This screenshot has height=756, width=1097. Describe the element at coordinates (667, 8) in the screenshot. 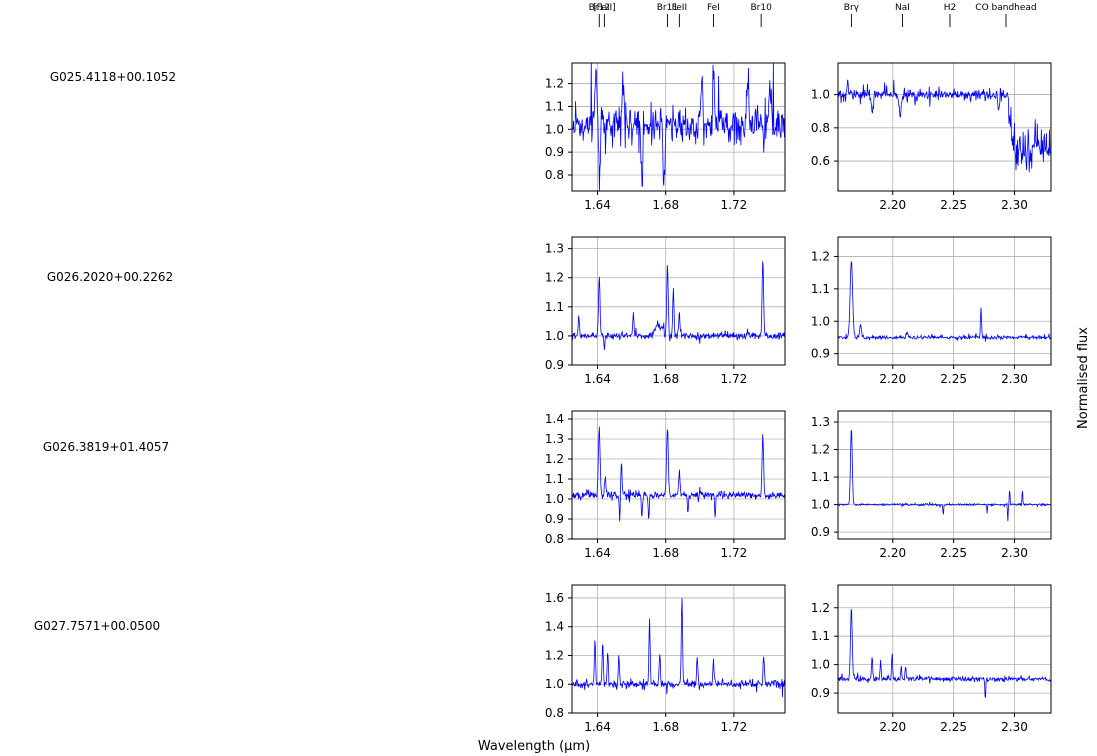

I see `line-marker-label: Br11` at that location.